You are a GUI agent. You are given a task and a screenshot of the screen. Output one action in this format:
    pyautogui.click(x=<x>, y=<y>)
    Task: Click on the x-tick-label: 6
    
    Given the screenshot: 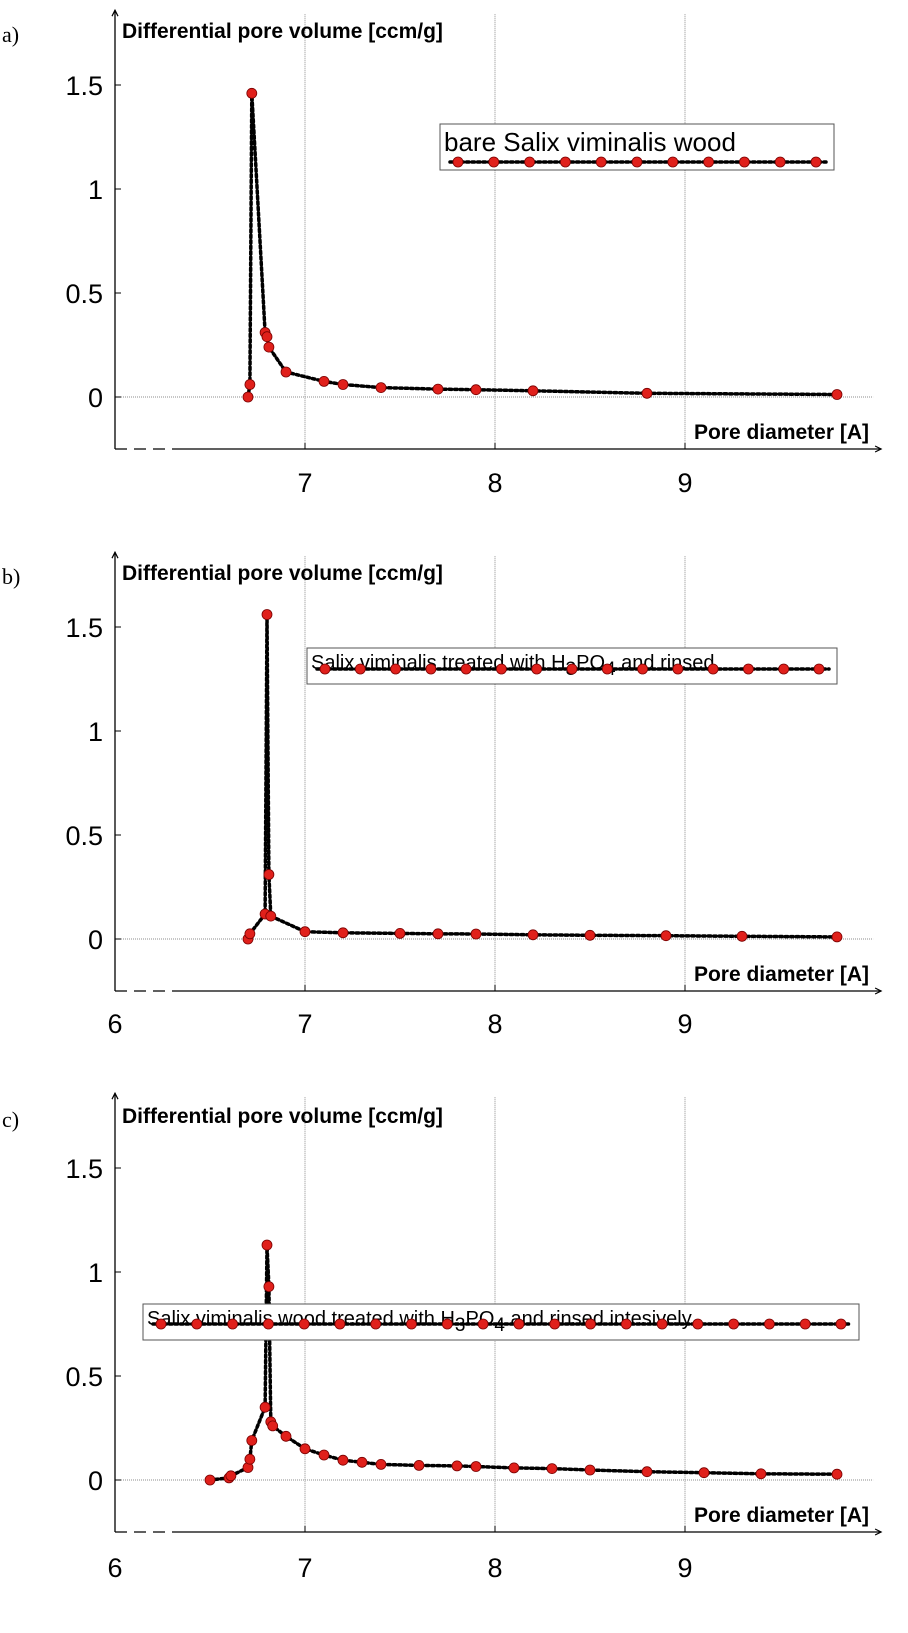 What is the action you would take?
    pyautogui.click(x=114, y=1024)
    